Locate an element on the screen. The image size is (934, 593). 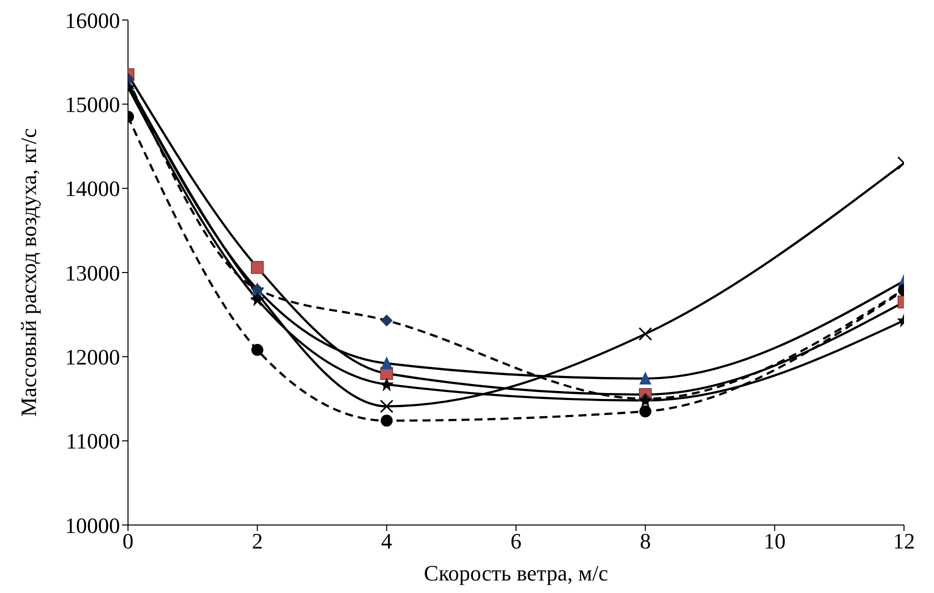
y-tick-label: 14000 is located at coordinates (92, 189).